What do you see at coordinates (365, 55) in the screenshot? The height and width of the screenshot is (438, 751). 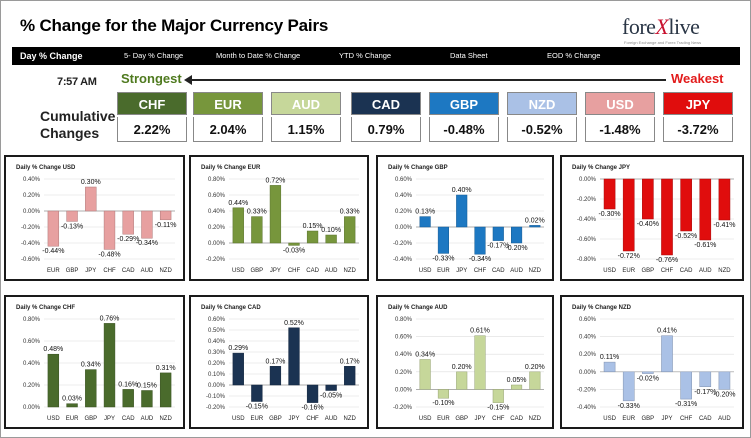 I see `nav-ytd-change: YTD % Change` at bounding box center [365, 55].